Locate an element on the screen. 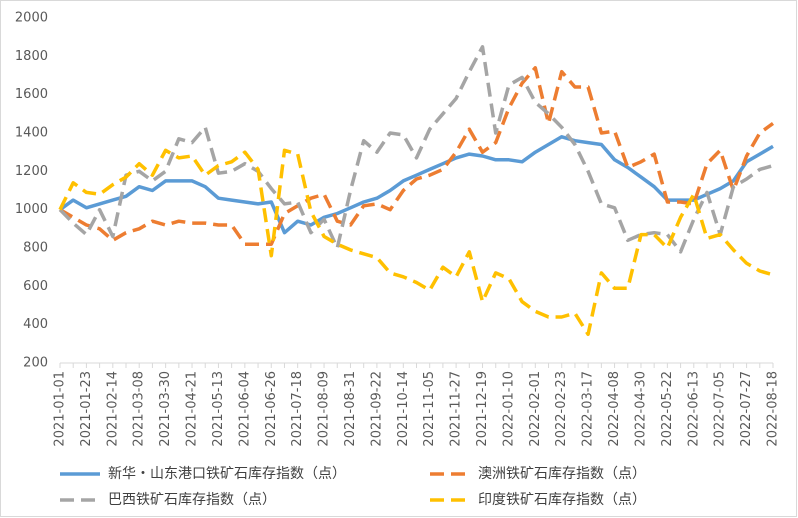 The image size is (798, 518). y-tick-label: 1600 is located at coordinates (31, 94).